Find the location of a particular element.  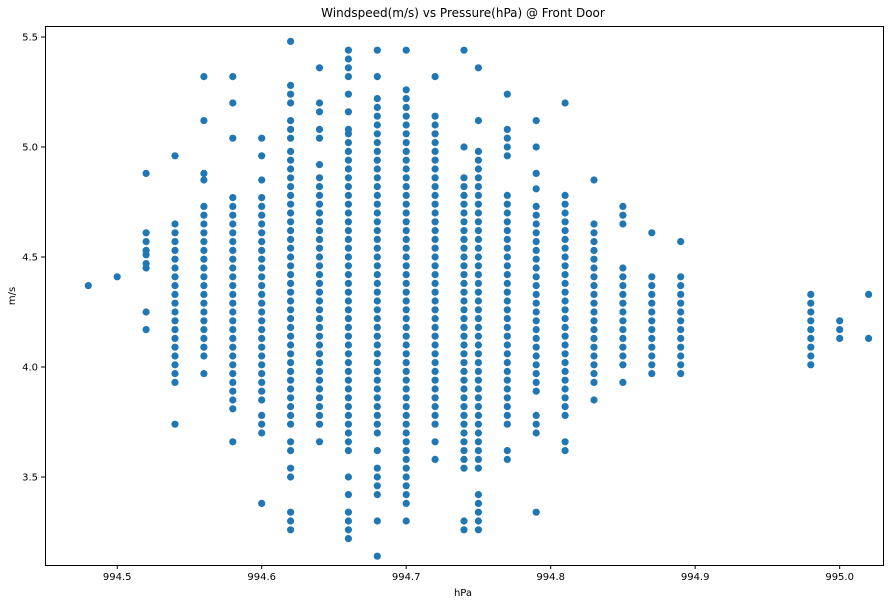

y-tick-label: 5.0 is located at coordinates (30, 148).